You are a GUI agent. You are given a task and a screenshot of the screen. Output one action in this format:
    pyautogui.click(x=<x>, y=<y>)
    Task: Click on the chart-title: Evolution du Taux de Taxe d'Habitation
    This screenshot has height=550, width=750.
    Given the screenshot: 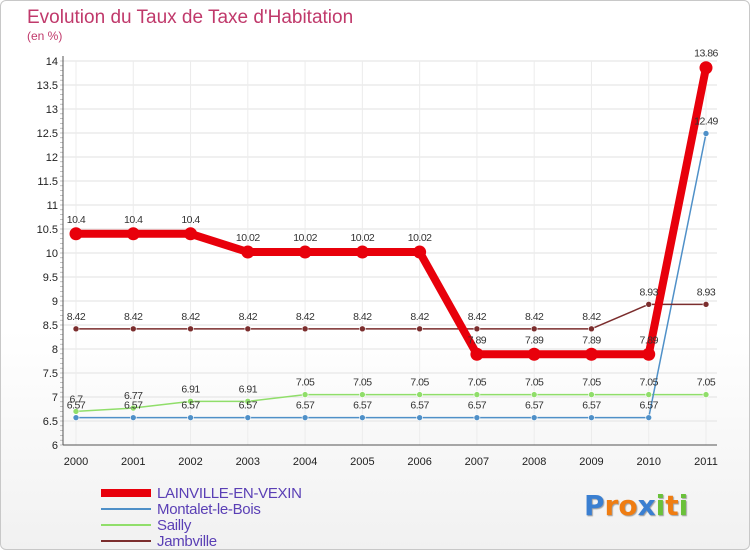 What is the action you would take?
    pyautogui.click(x=190, y=17)
    